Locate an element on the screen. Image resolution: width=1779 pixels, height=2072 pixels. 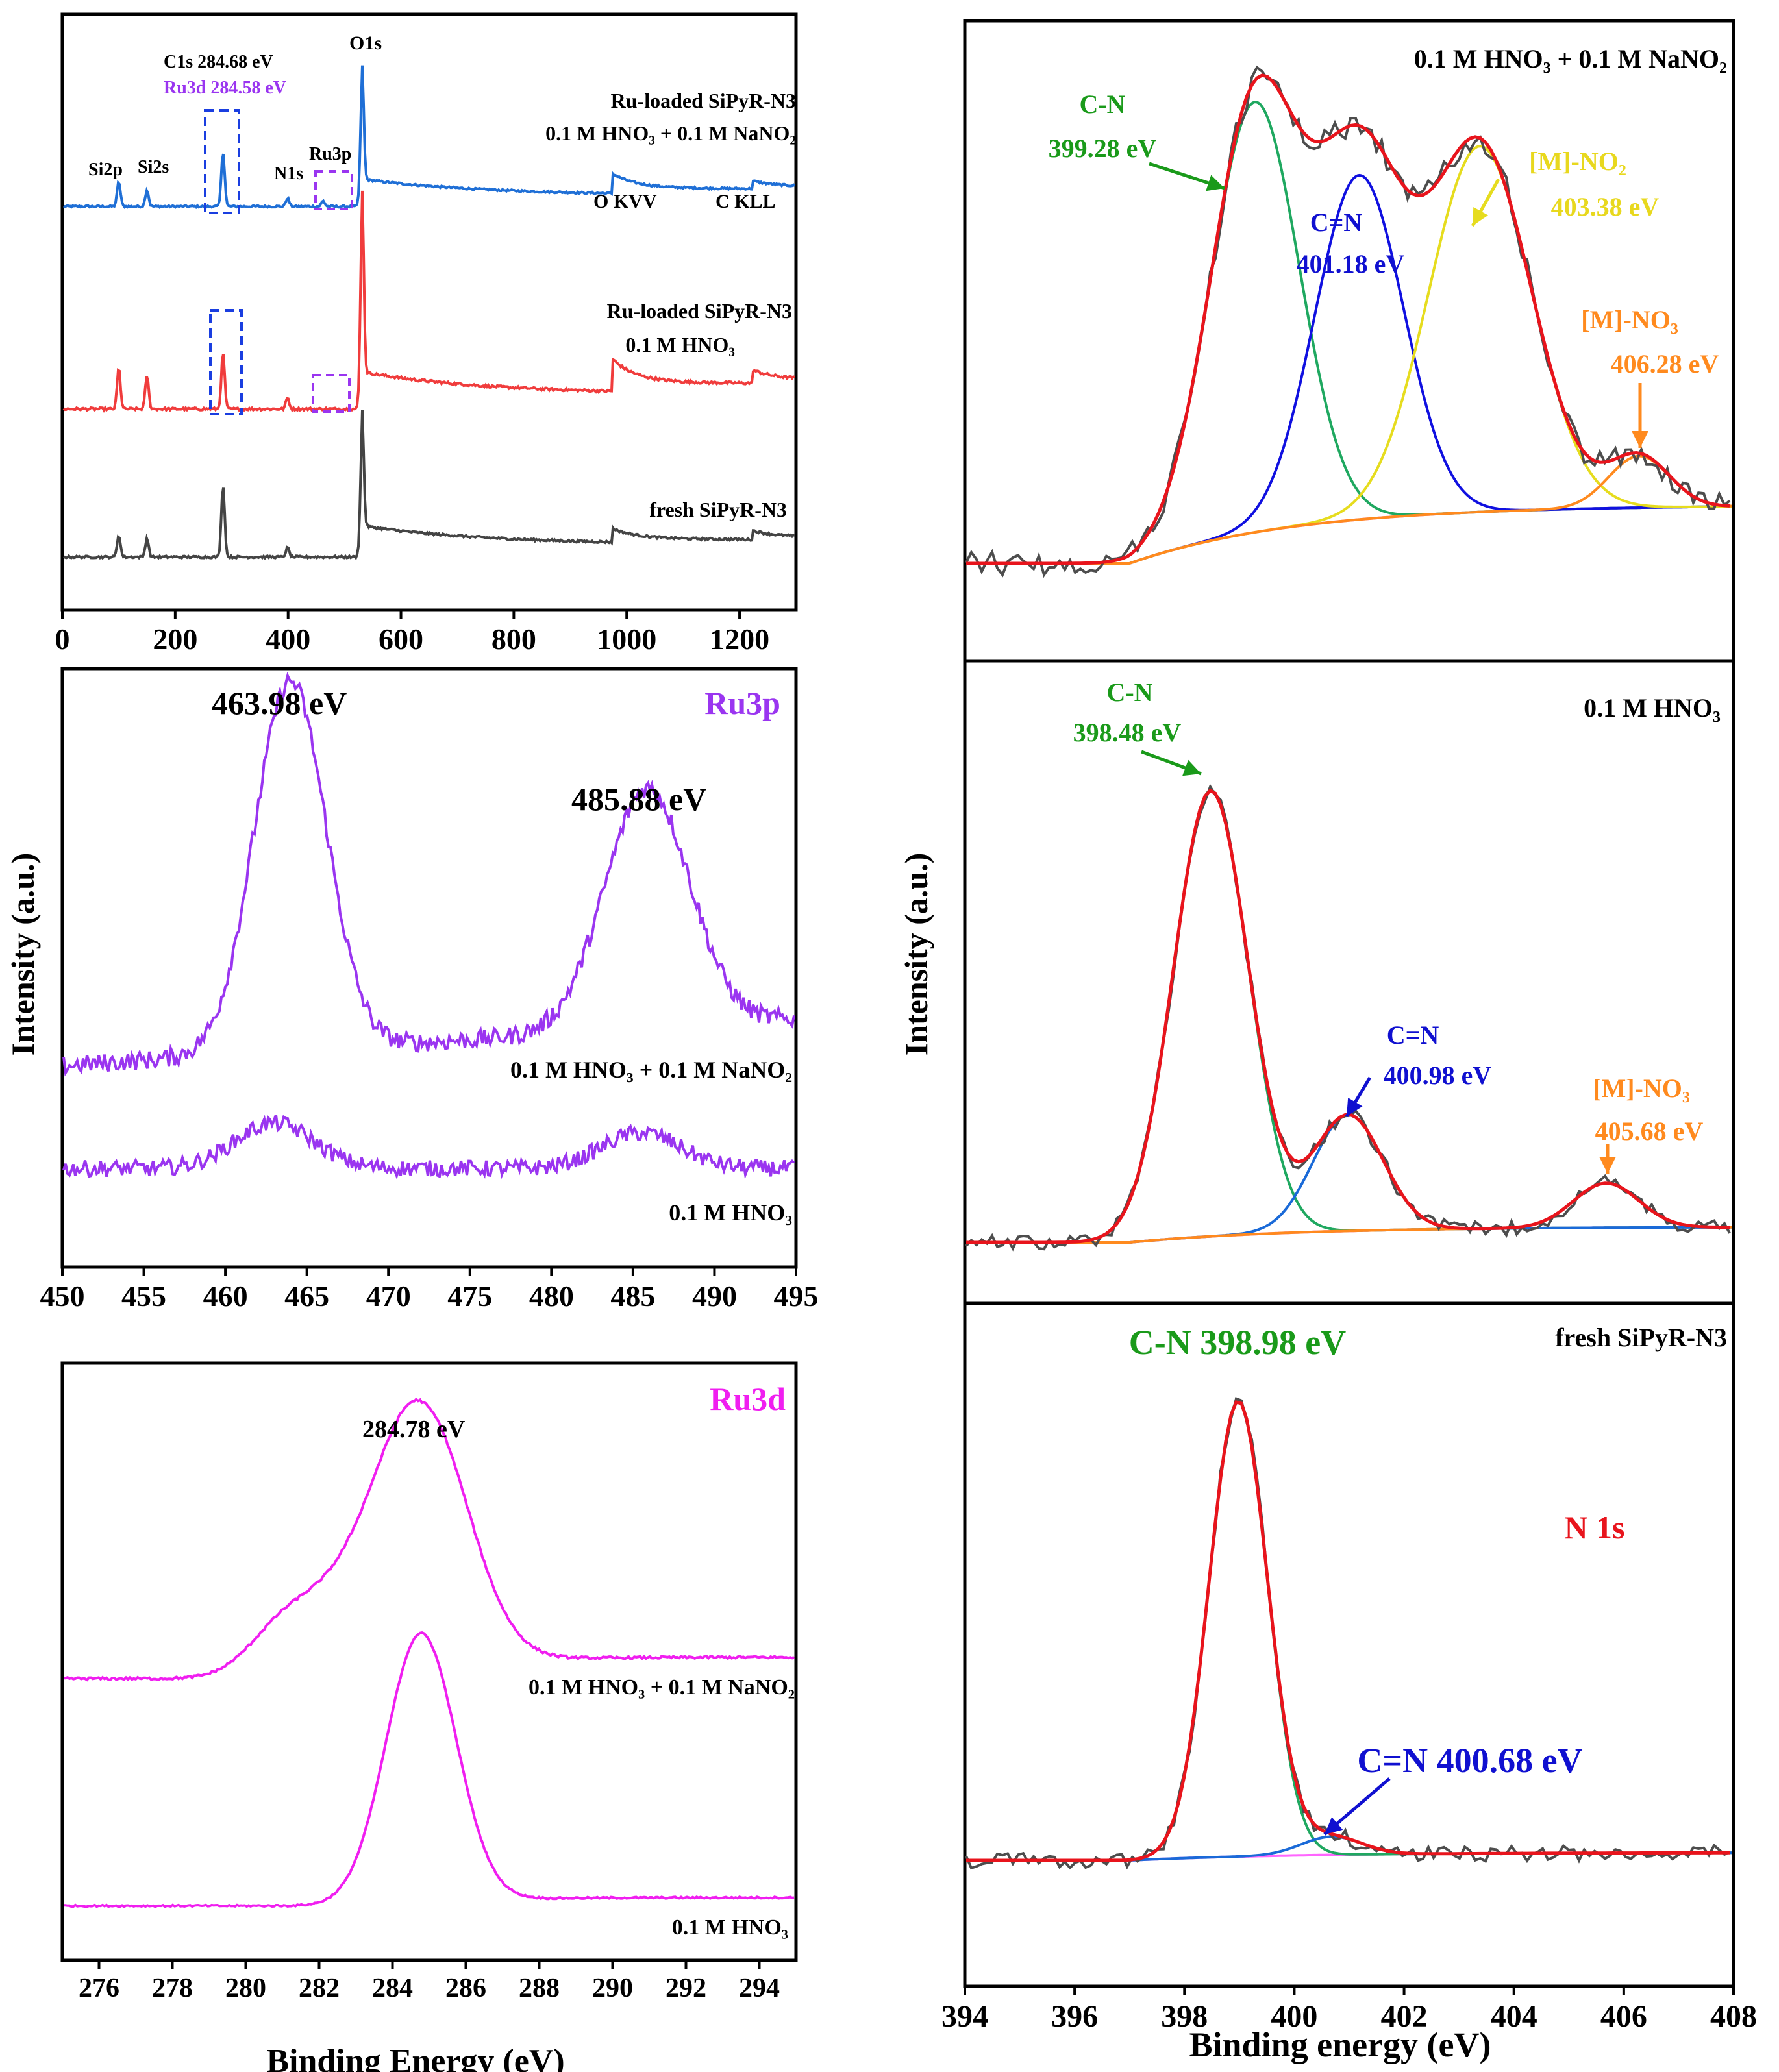
si2s-annotation: Si2s is located at coordinates (153, 167).